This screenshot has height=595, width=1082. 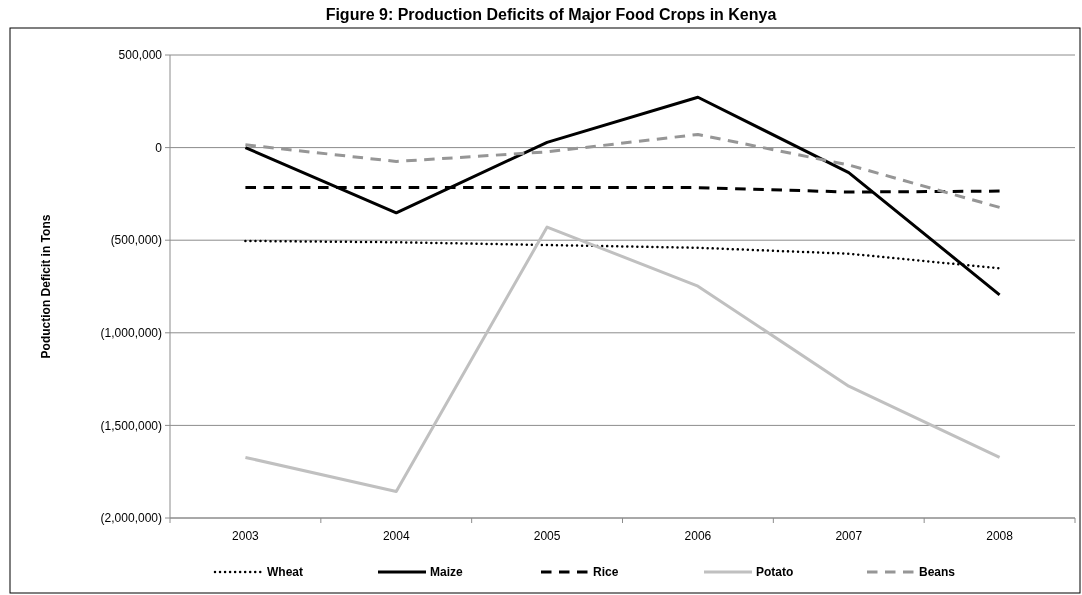 What do you see at coordinates (698, 536) in the screenshot?
I see `x-tick-label: 2006` at bounding box center [698, 536].